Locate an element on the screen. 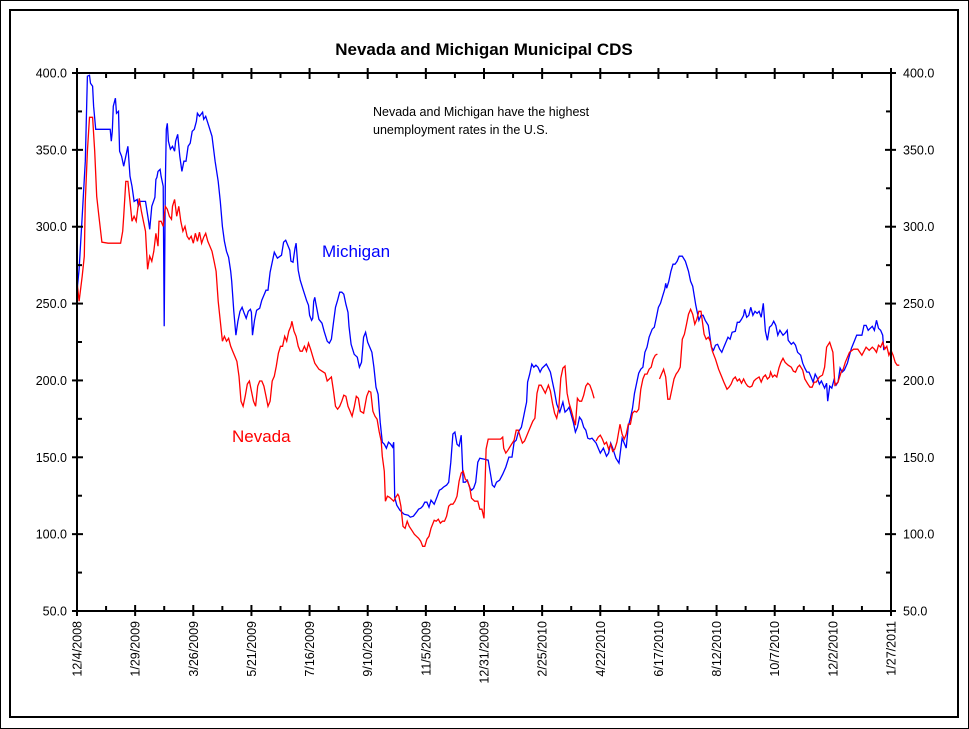  chart-title: Nevada and Michigan Municipal CDS is located at coordinates (484, 49).